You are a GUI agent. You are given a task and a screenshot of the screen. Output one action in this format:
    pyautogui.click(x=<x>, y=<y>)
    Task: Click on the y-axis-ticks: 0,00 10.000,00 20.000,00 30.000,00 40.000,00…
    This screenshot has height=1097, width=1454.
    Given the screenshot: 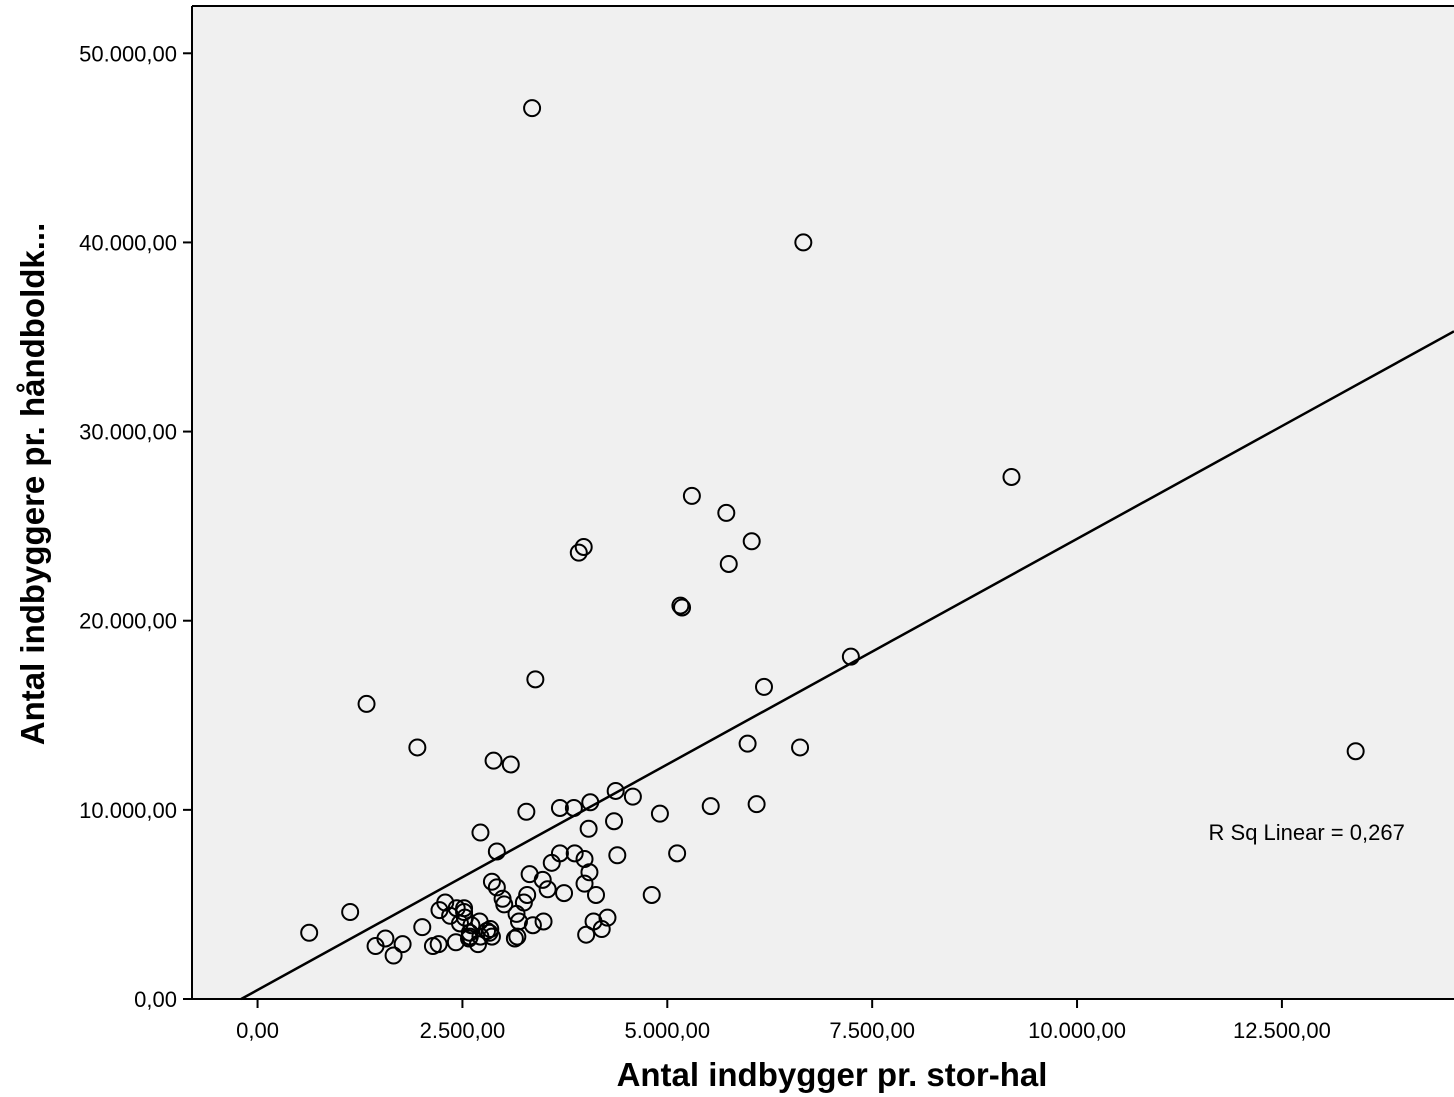 What is the action you would take?
    pyautogui.click(x=135, y=526)
    